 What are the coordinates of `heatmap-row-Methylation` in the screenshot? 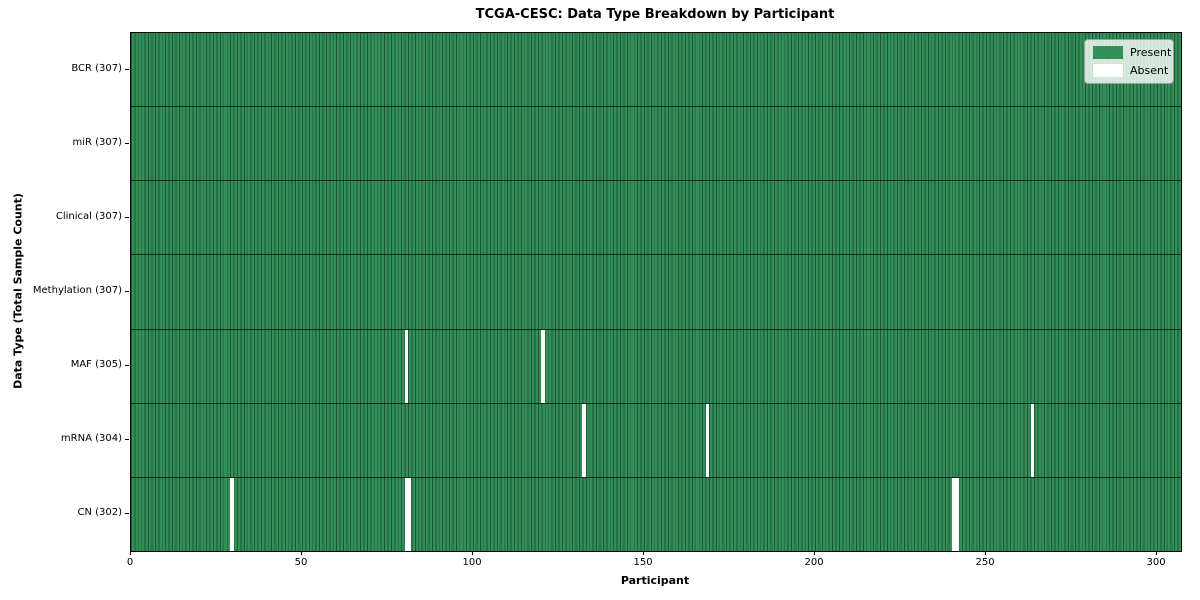 It's located at (656, 291).